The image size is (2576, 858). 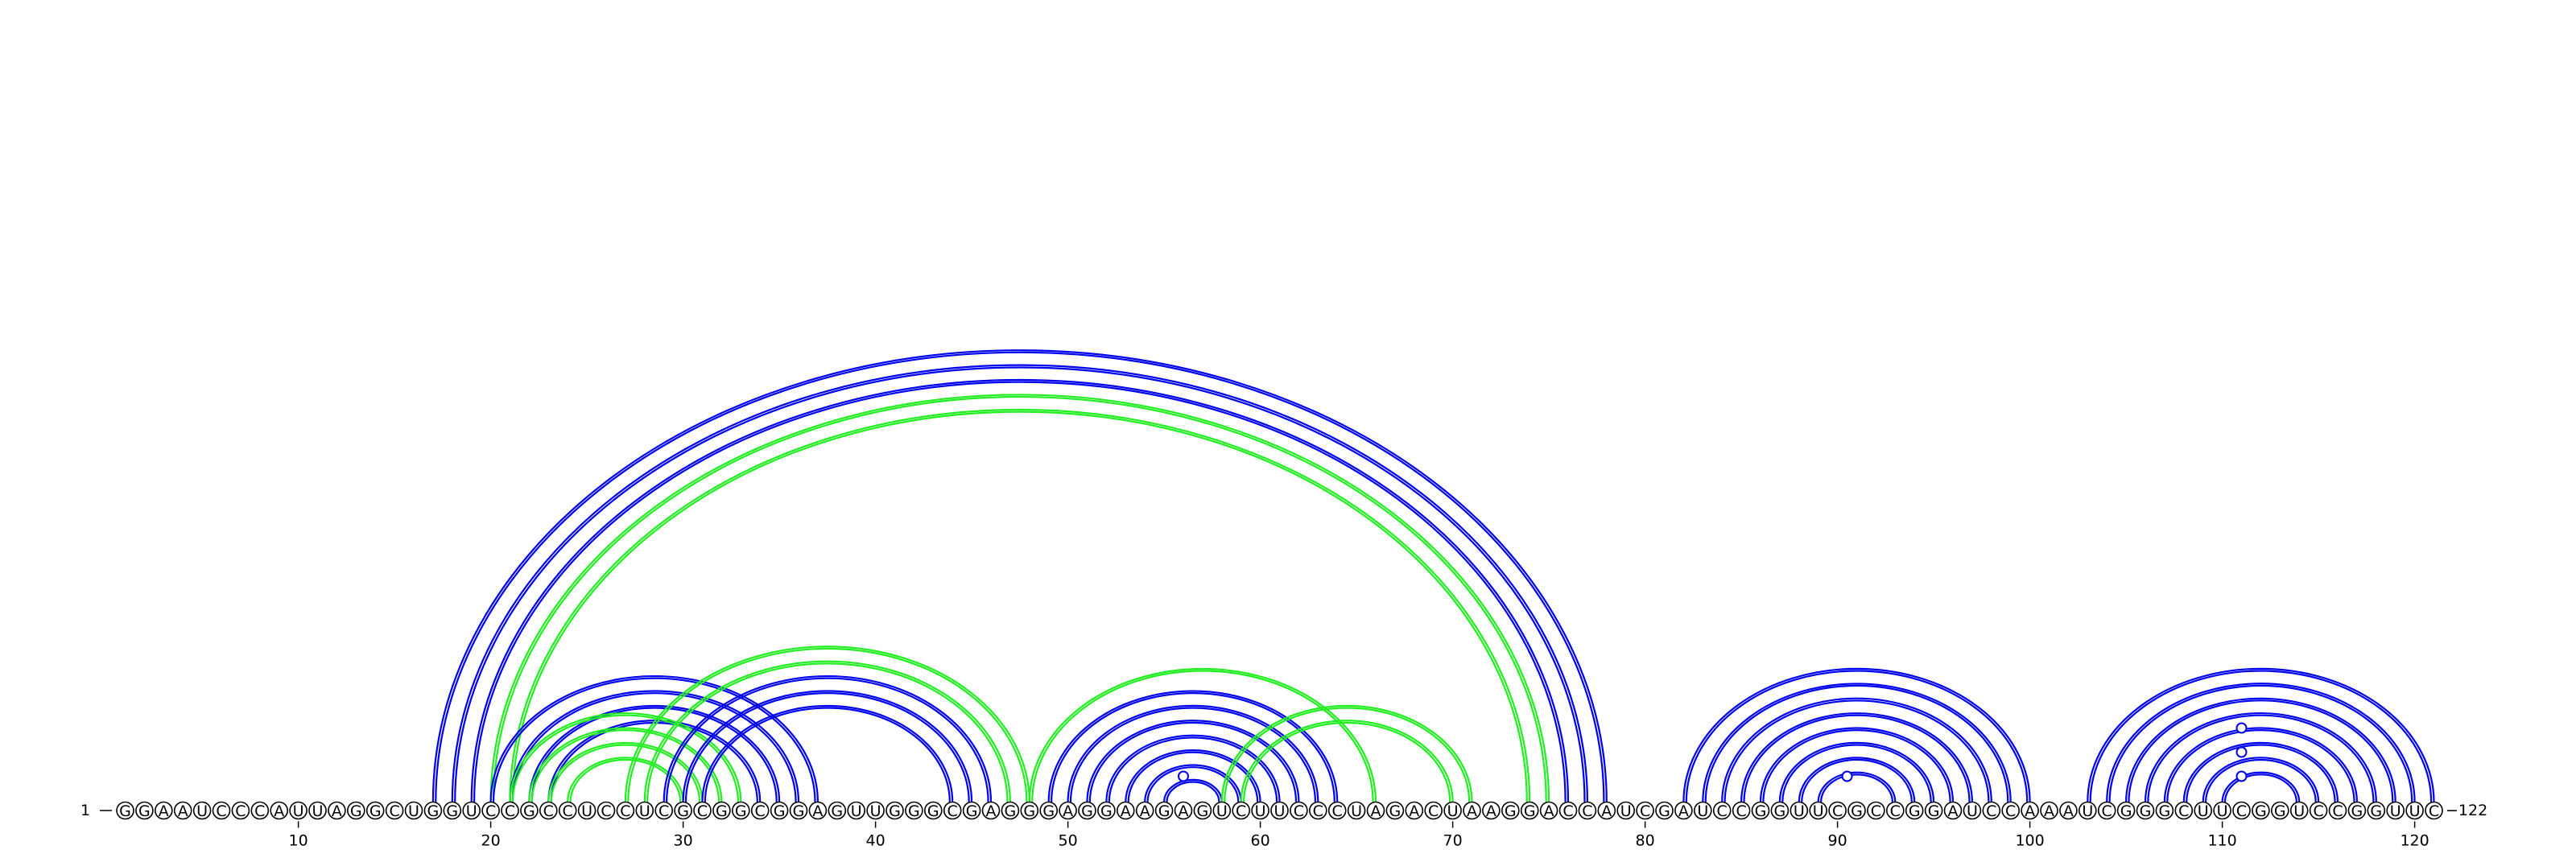 I want to click on base-pair-arc-58-71-inner, so click(x=1347, y=754).